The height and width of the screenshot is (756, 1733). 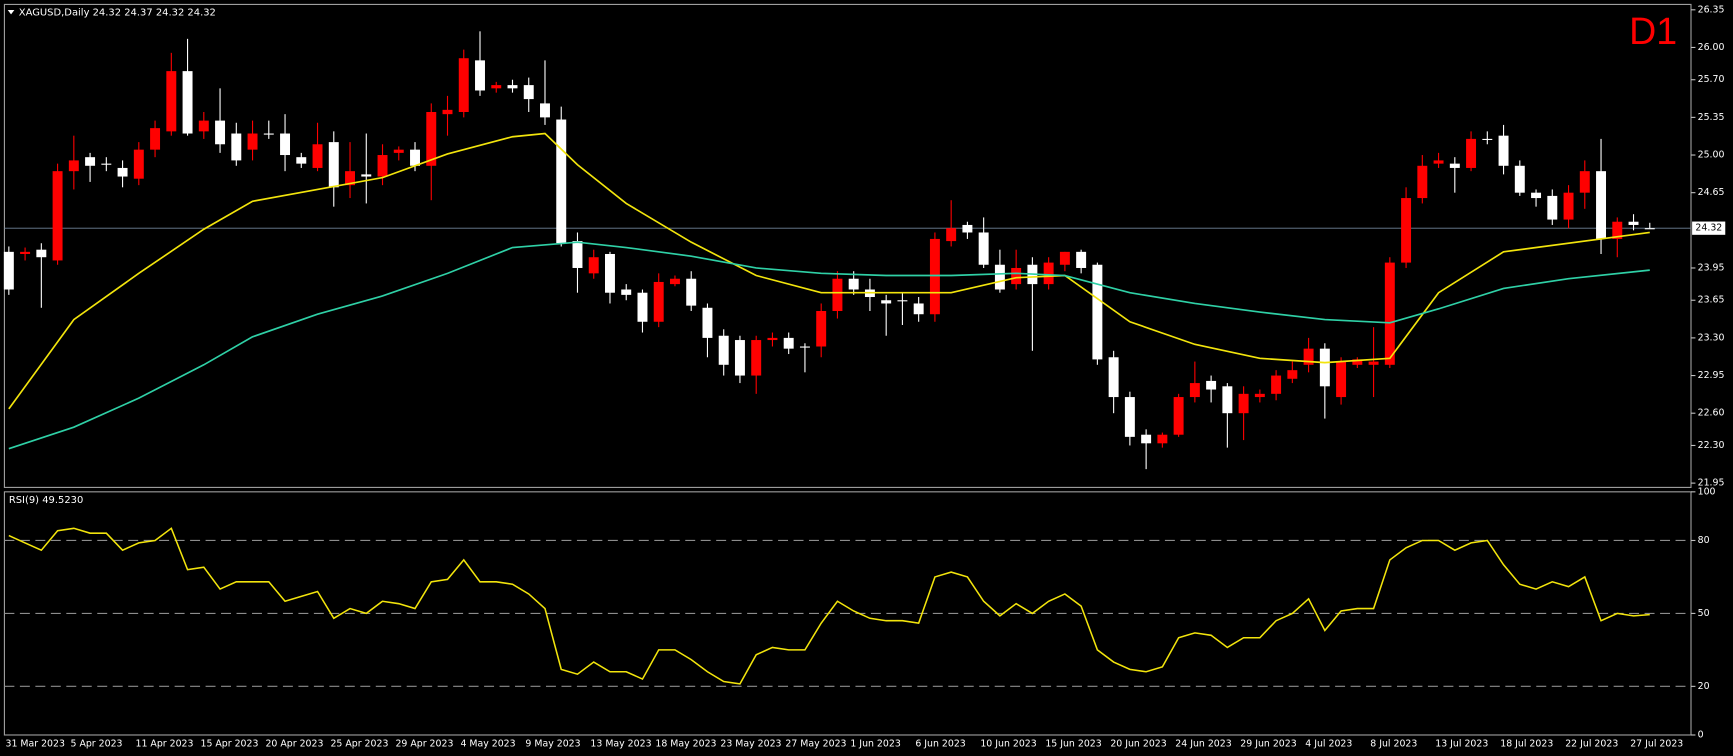 I want to click on x-tick-label: 20 Apr 2023, so click(x=294, y=743).